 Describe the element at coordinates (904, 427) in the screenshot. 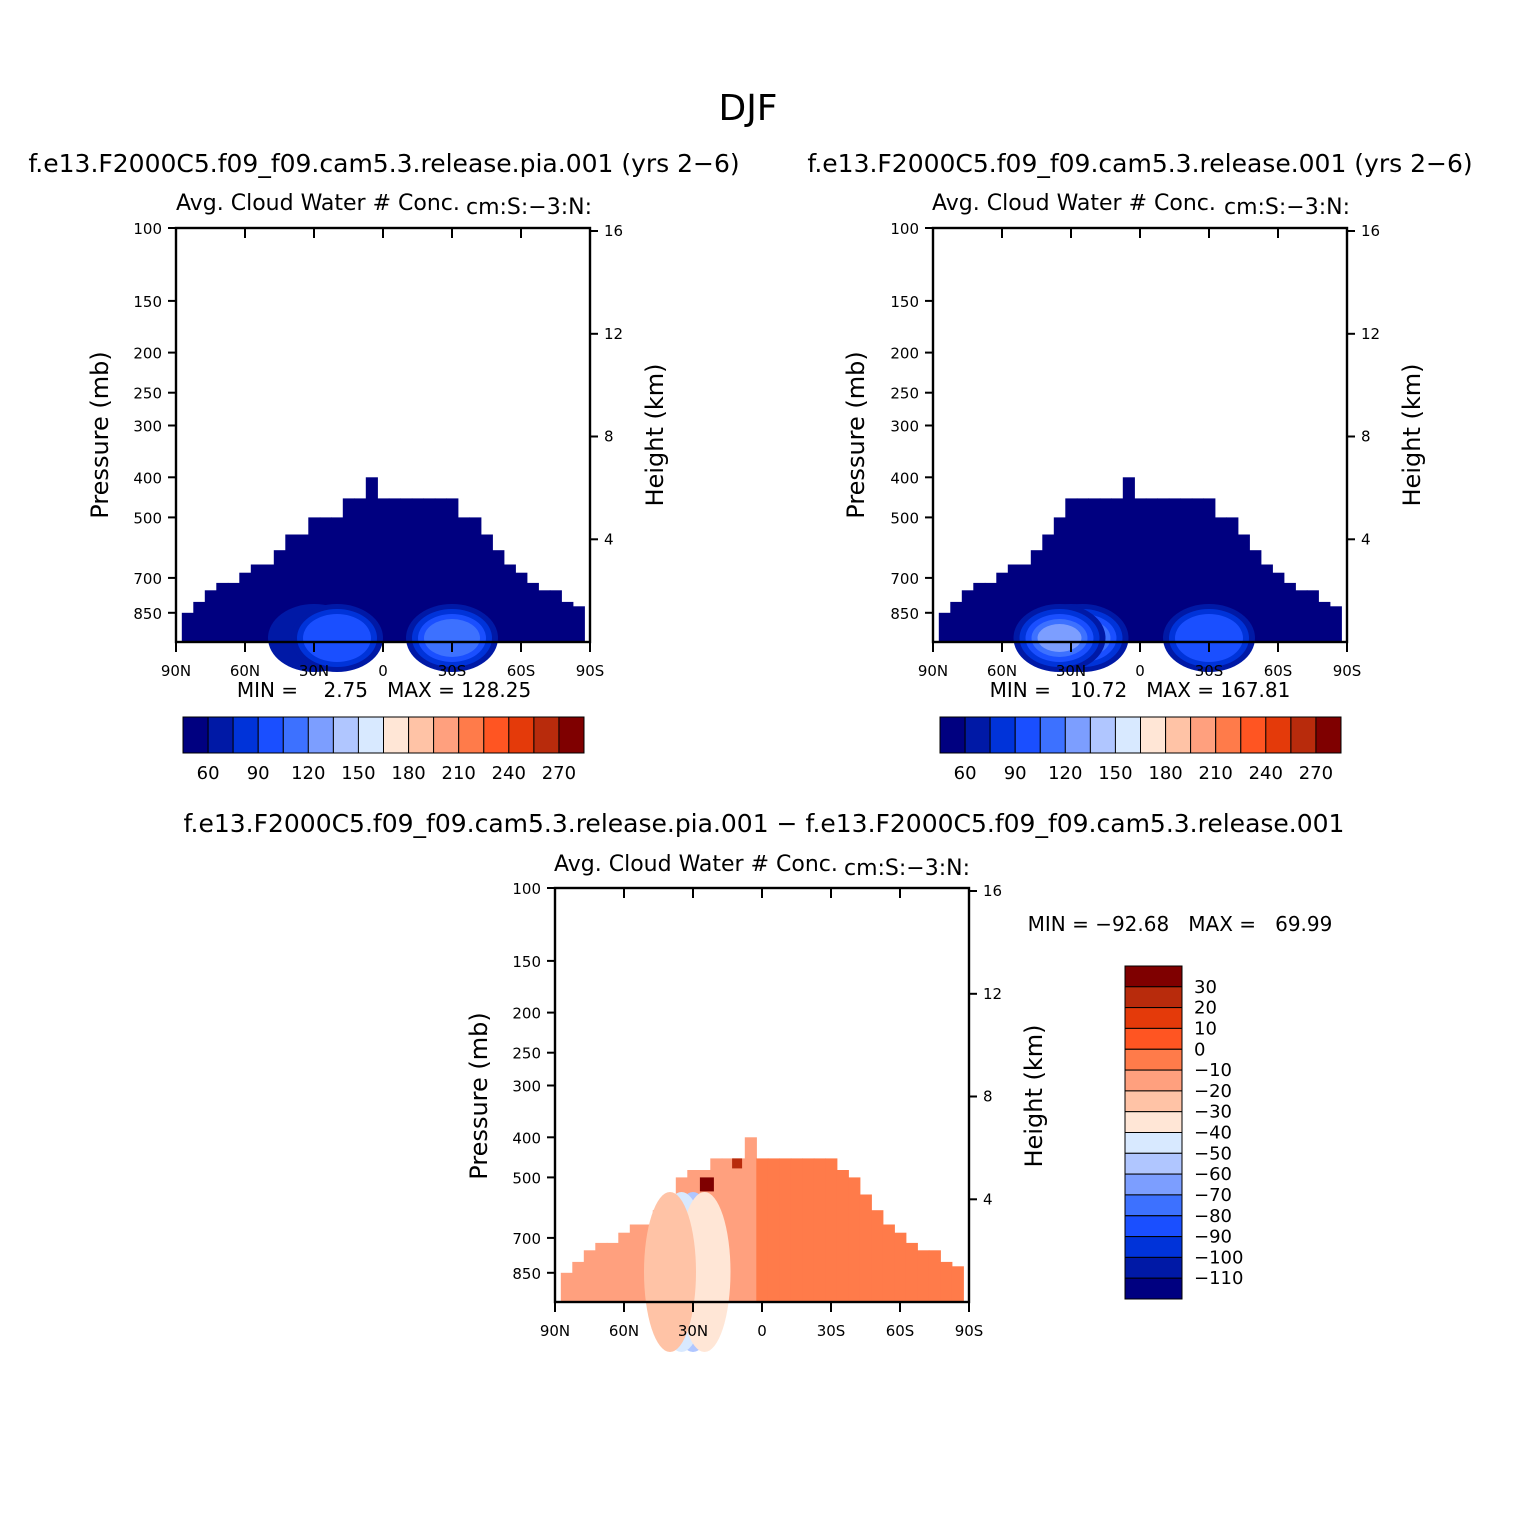

I see `y-tick-label: 300` at that location.